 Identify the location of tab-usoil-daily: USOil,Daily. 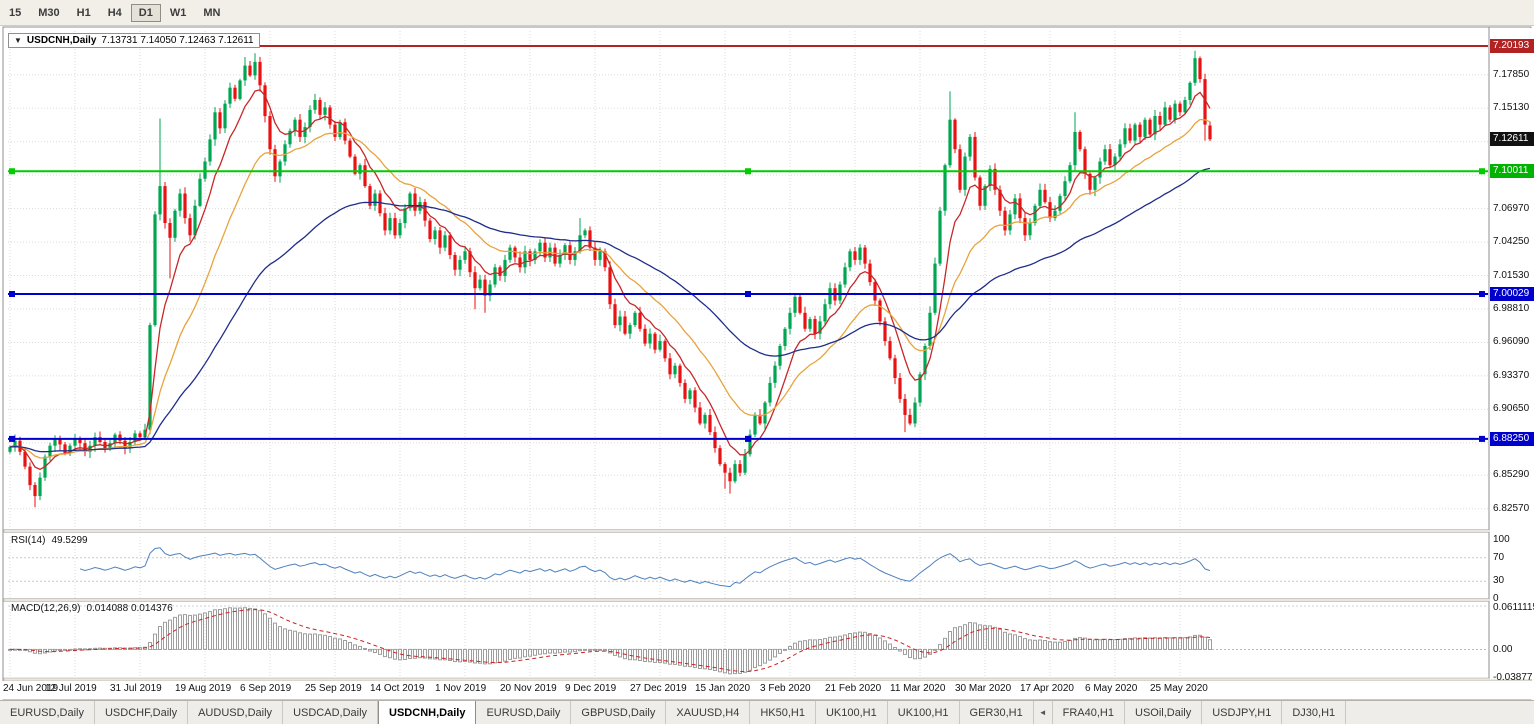
(1164, 712).